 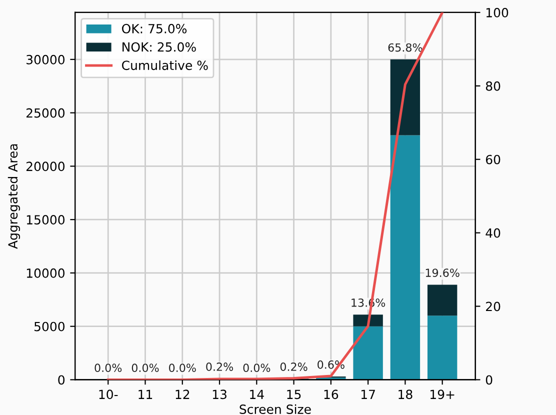 What do you see at coordinates (159, 47) in the screenshot?
I see `legend-label: NOK: 25.0%` at bounding box center [159, 47].